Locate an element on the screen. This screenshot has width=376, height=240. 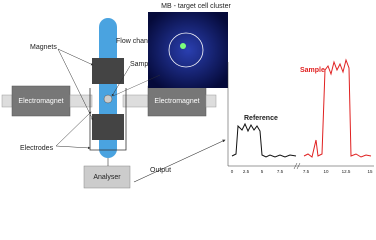
sample-trace is located at coordinates (337, 108).